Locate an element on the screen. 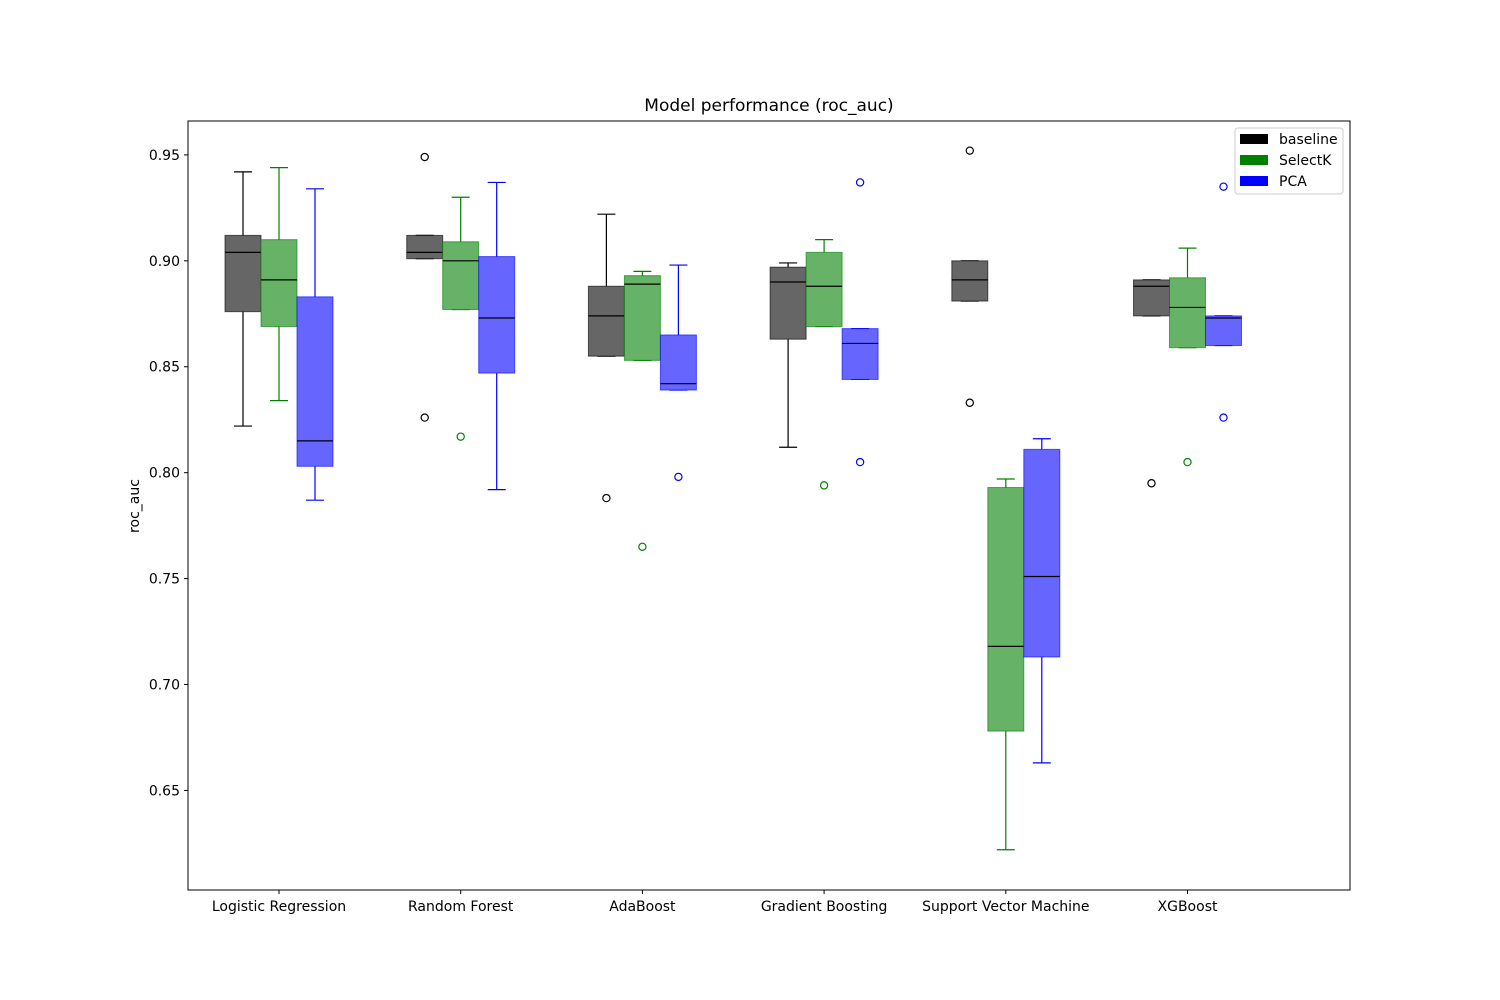  y-tick-label: 0.70 is located at coordinates (164, 686).